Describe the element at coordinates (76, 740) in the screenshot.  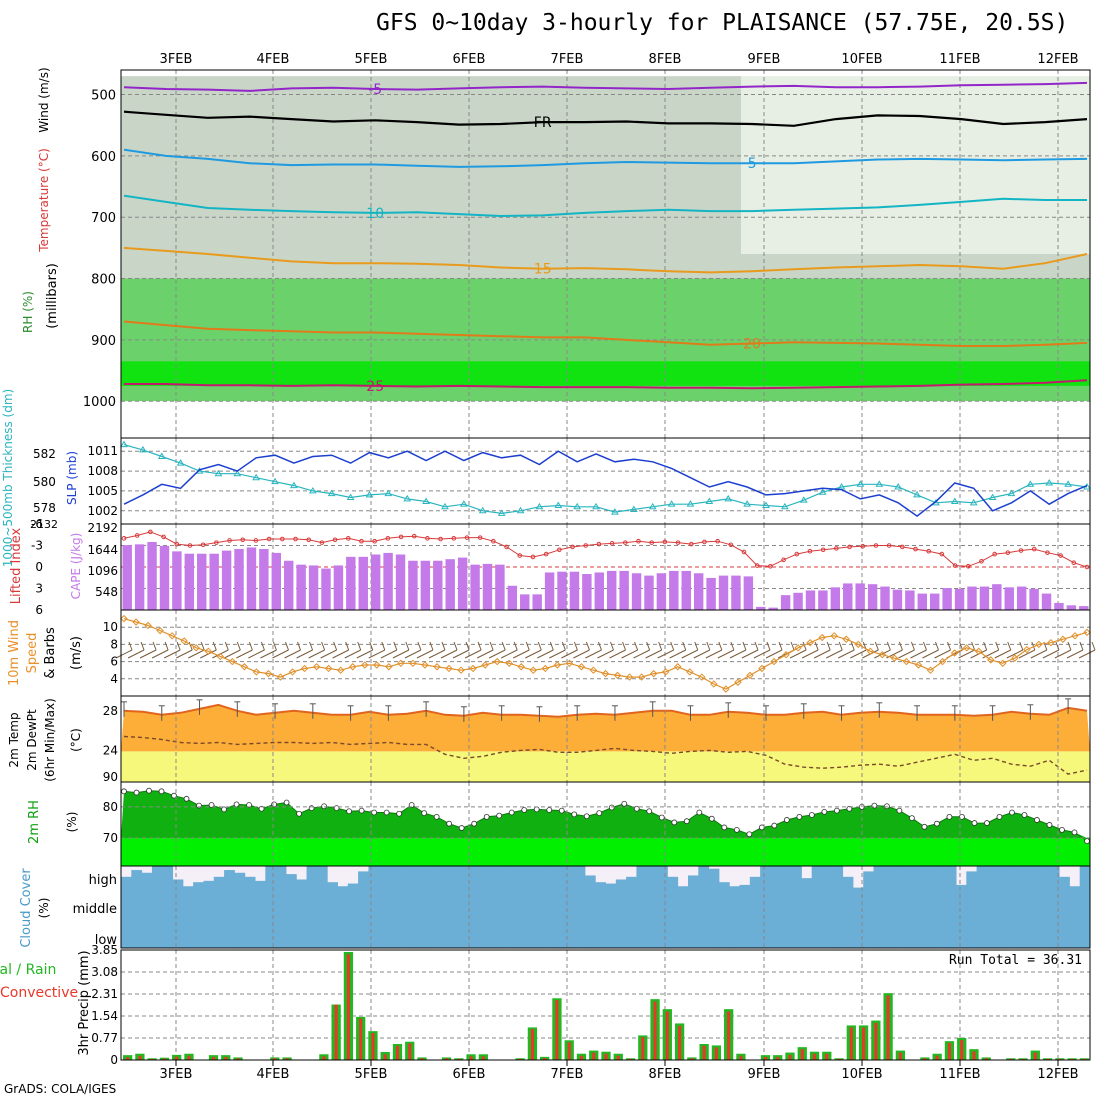
I see `temp-unit-label: (°C)` at that location.